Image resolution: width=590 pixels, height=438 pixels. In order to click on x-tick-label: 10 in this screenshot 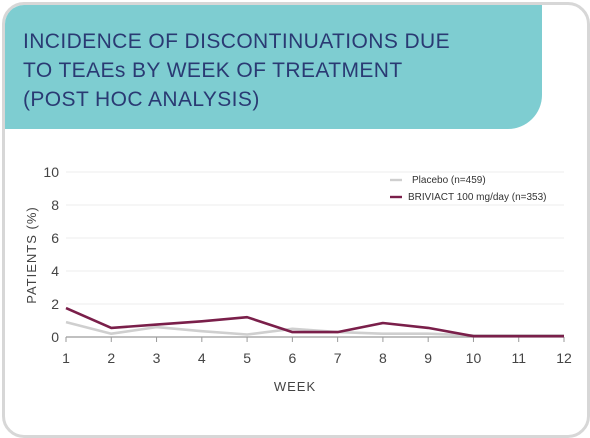, I will do `click(474, 358)`.